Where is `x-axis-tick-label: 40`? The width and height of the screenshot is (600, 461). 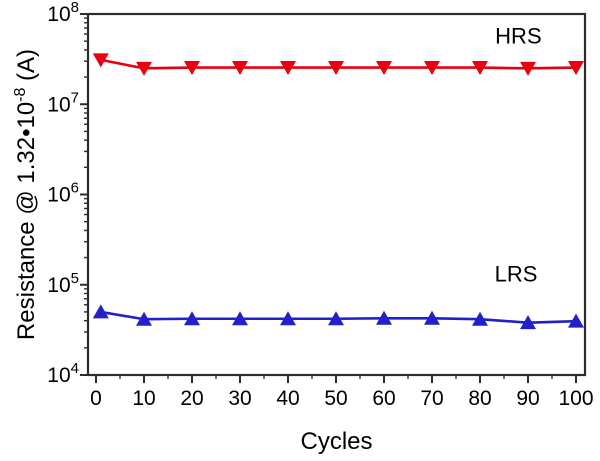
x-axis-tick-label: 40 is located at coordinates (287, 398).